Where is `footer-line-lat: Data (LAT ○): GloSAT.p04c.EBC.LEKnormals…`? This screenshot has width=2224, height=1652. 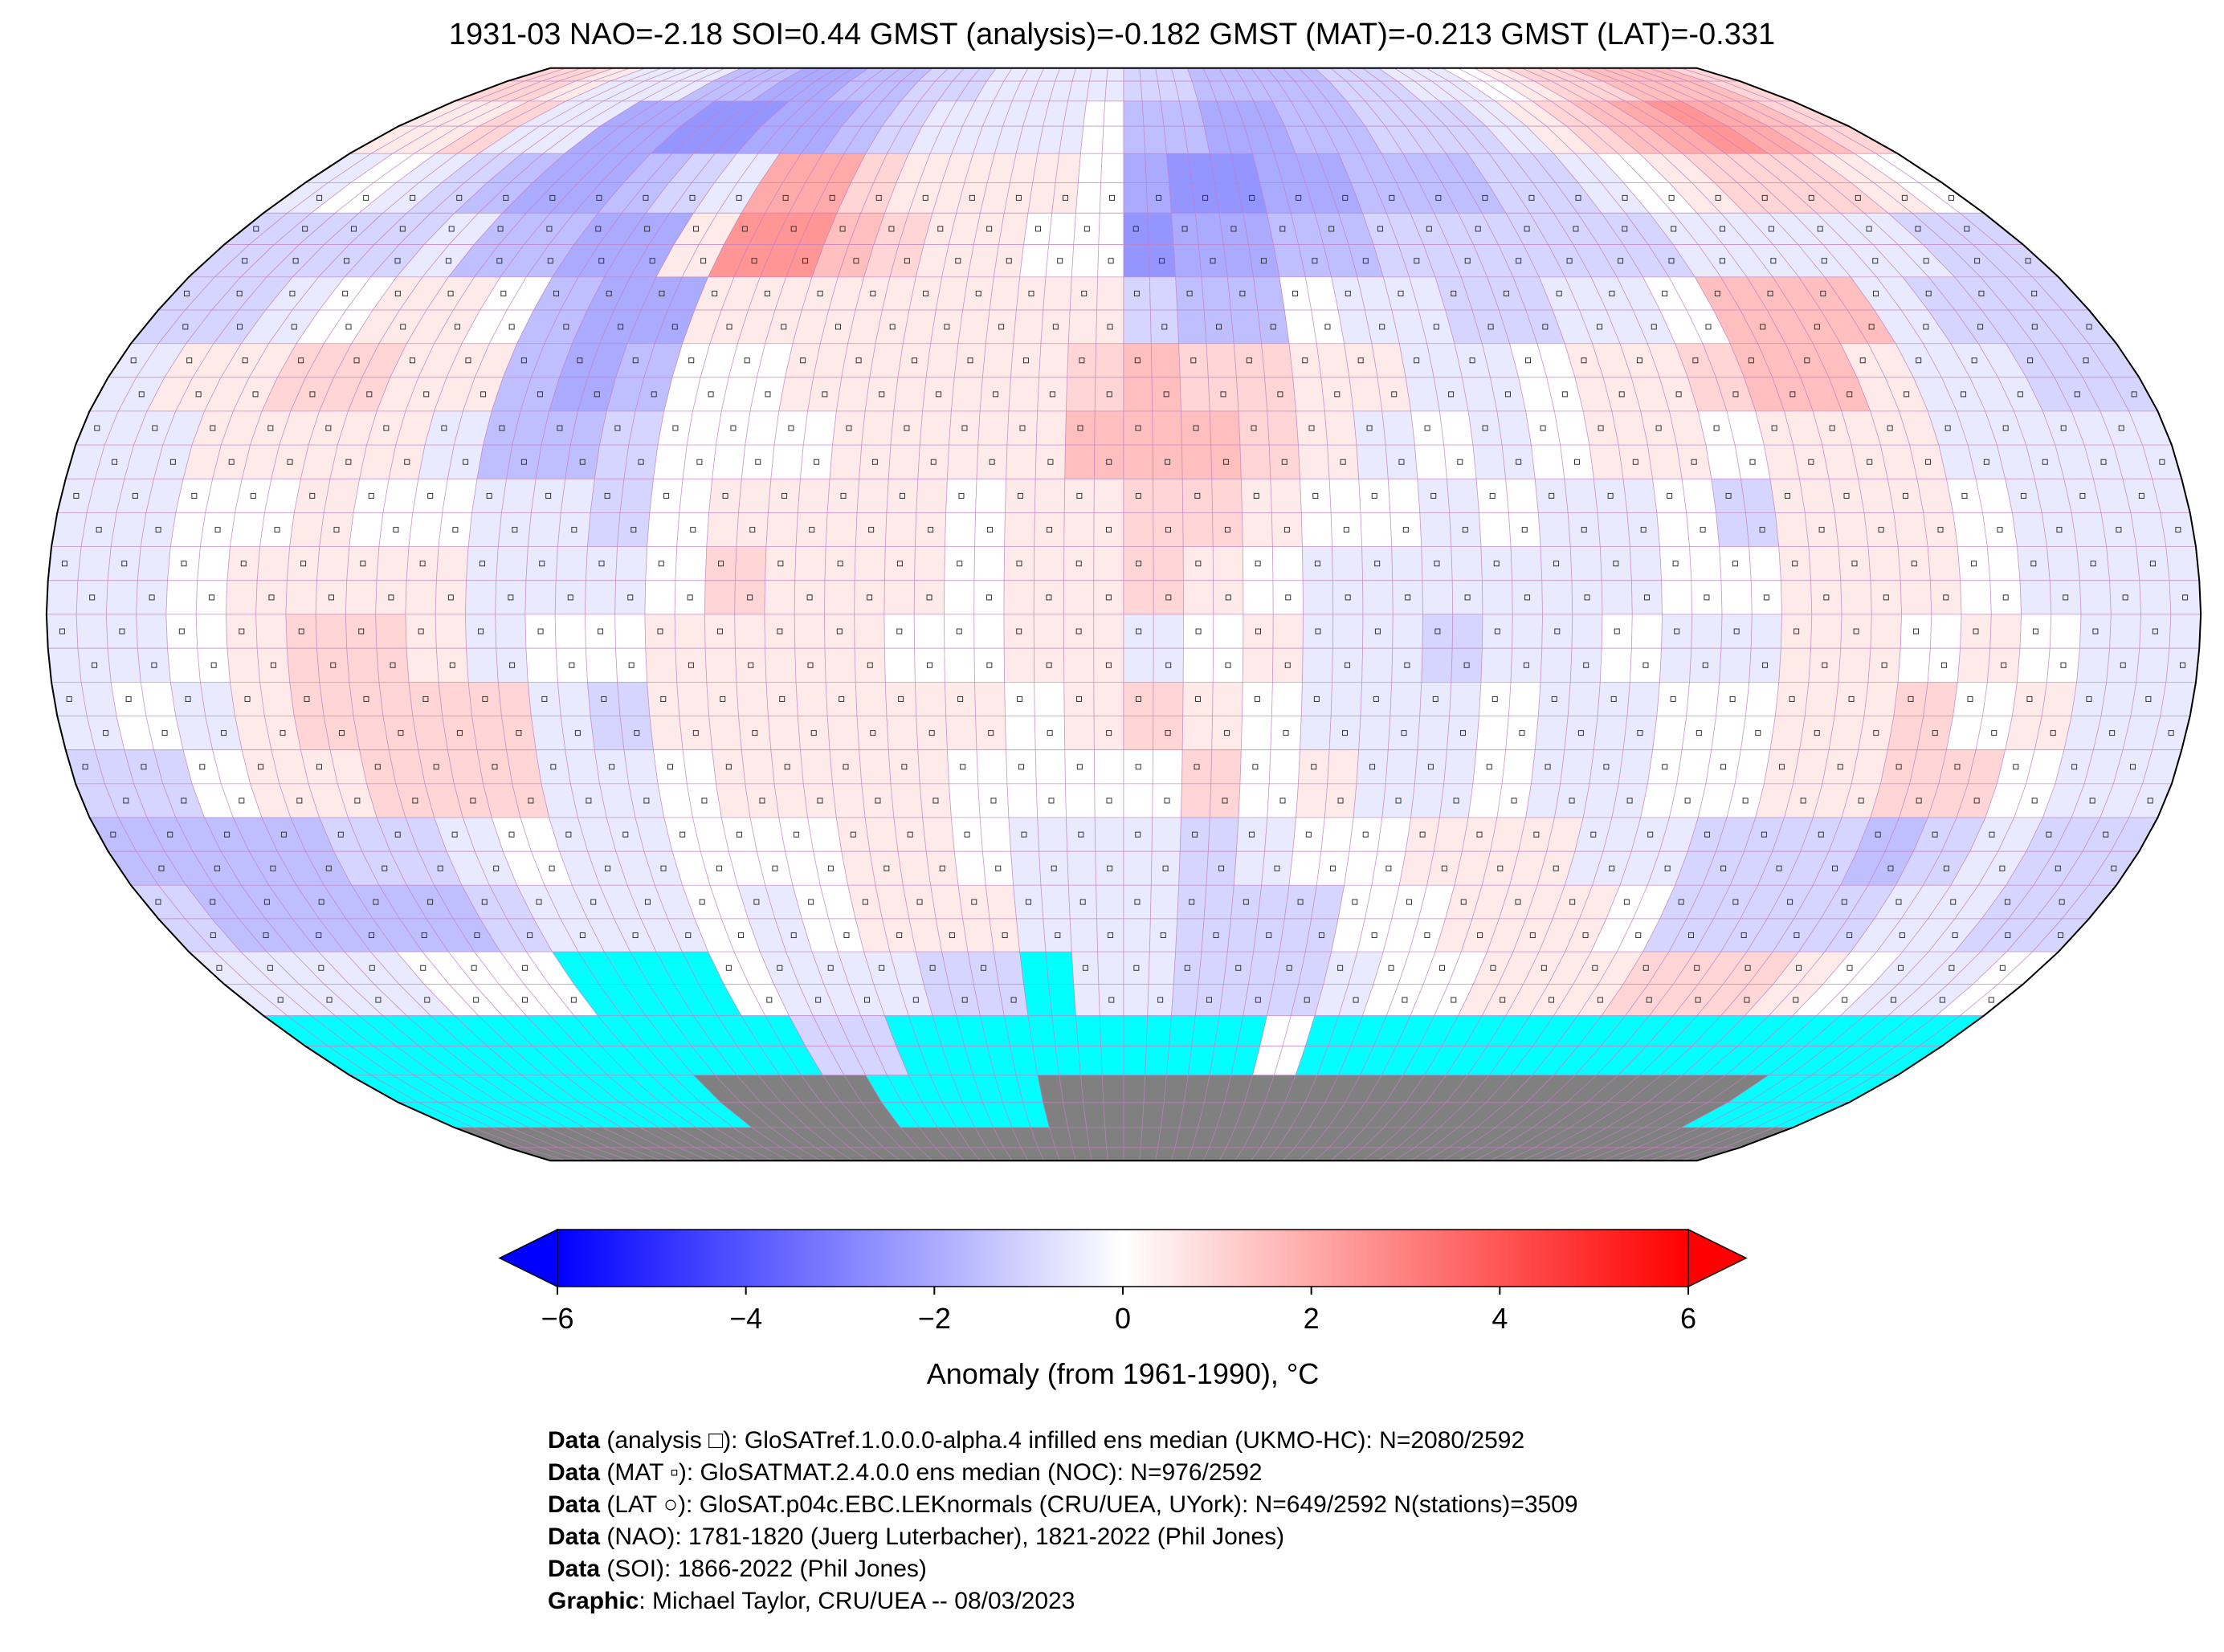 footer-line-lat: Data (LAT ○): GloSAT.p04c.EBC.LEKnormals… is located at coordinates (1063, 1505).